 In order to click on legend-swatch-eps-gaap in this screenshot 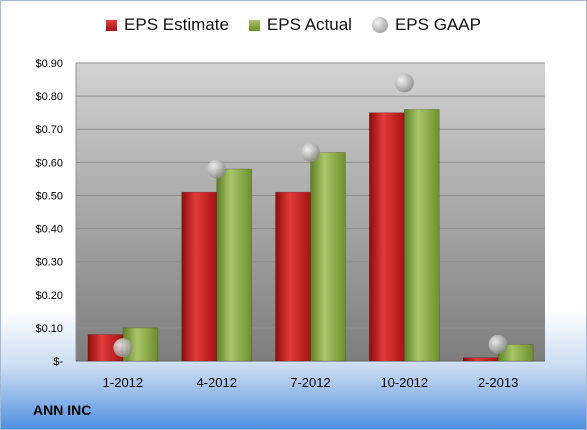, I will do `click(379, 25)`.